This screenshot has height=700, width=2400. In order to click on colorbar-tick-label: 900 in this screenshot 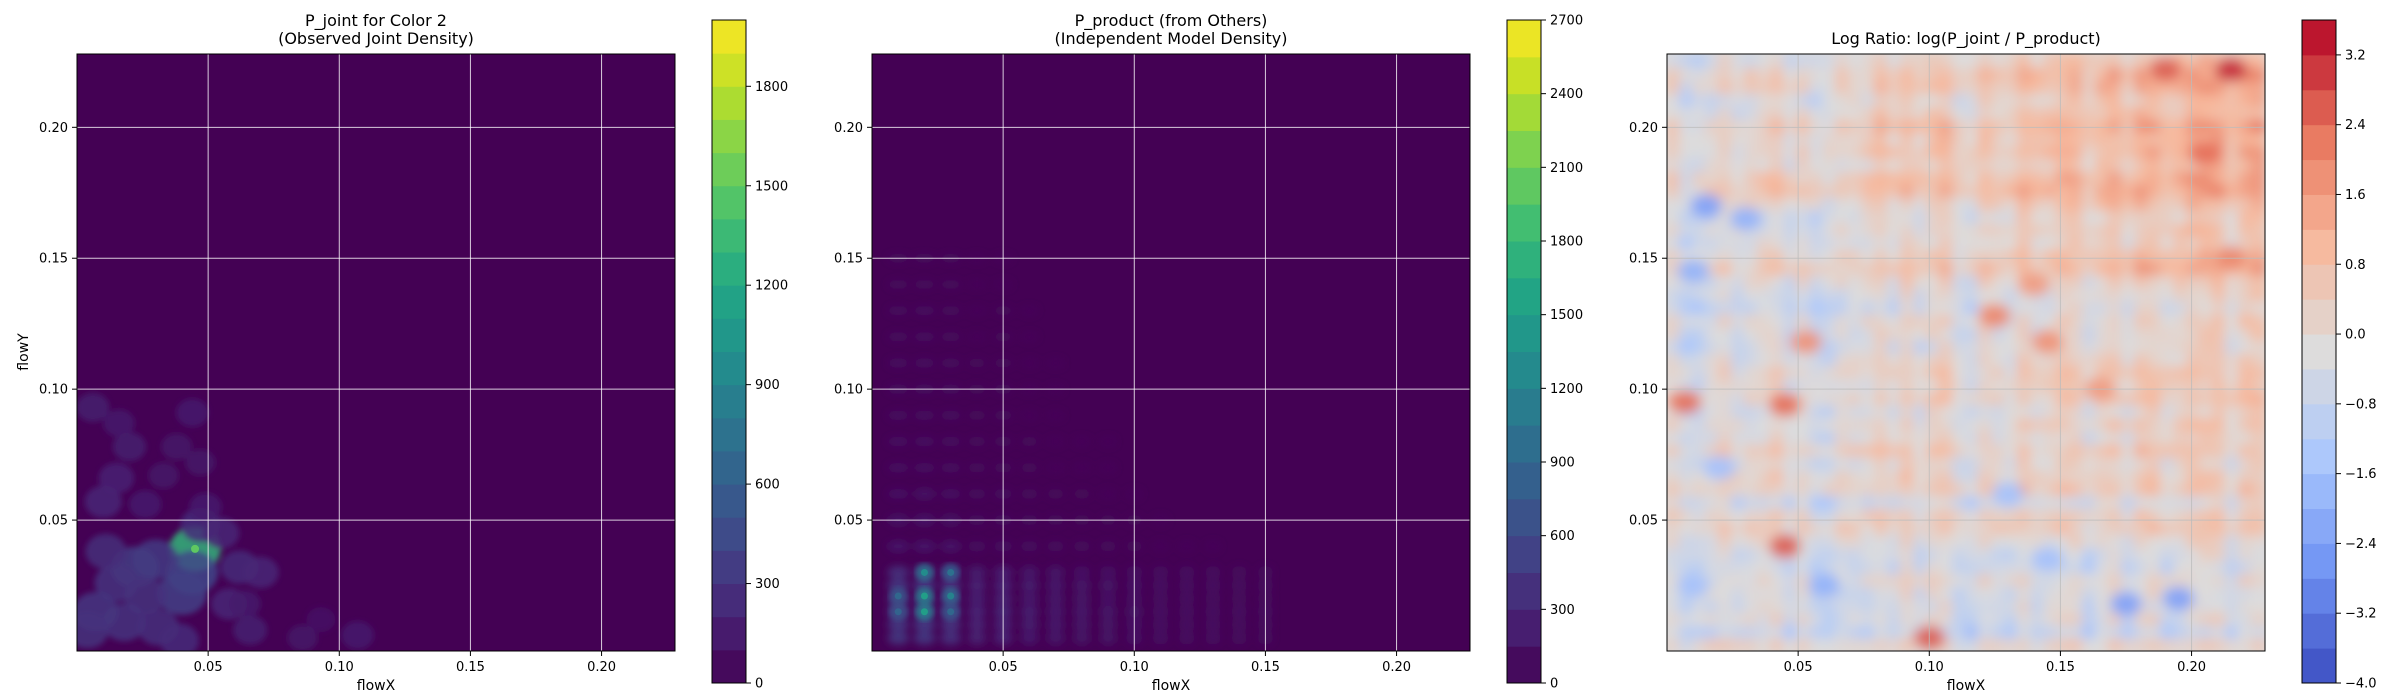, I will do `click(1562, 463)`.